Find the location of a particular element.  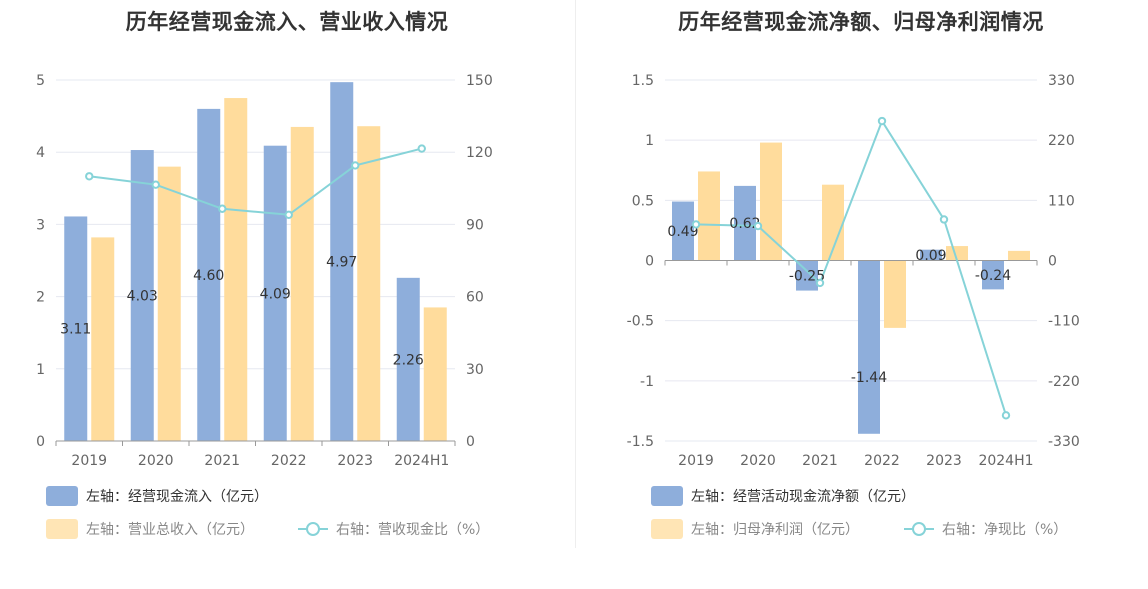

data-label: 0.62 is located at coordinates (744, 224).